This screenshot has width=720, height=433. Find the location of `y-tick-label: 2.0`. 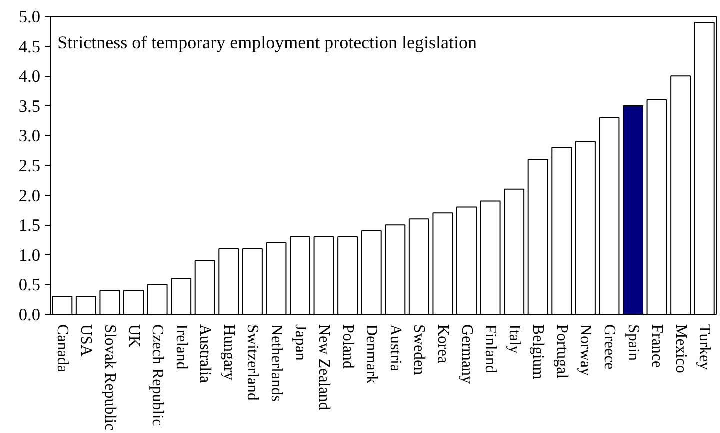

y-tick-label: 2.0 is located at coordinates (29, 196).